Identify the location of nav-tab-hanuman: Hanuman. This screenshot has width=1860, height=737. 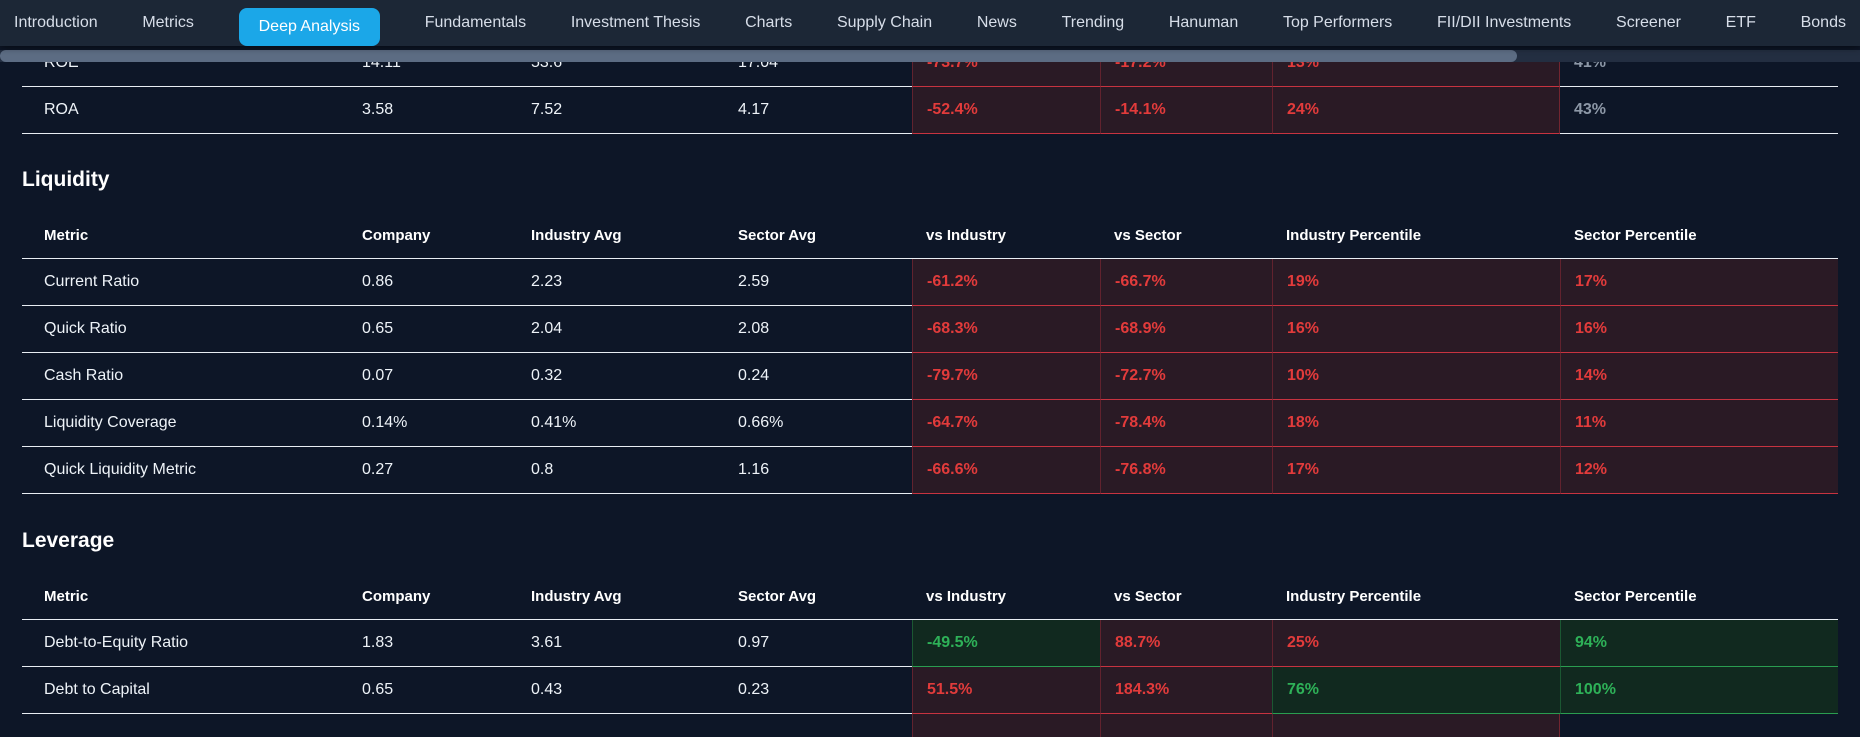
(1203, 22).